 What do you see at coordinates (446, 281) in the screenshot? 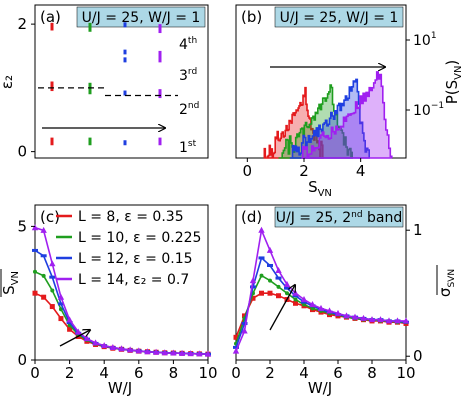
I see `panel-d-ylabel: σSVN` at bounding box center [446, 281].